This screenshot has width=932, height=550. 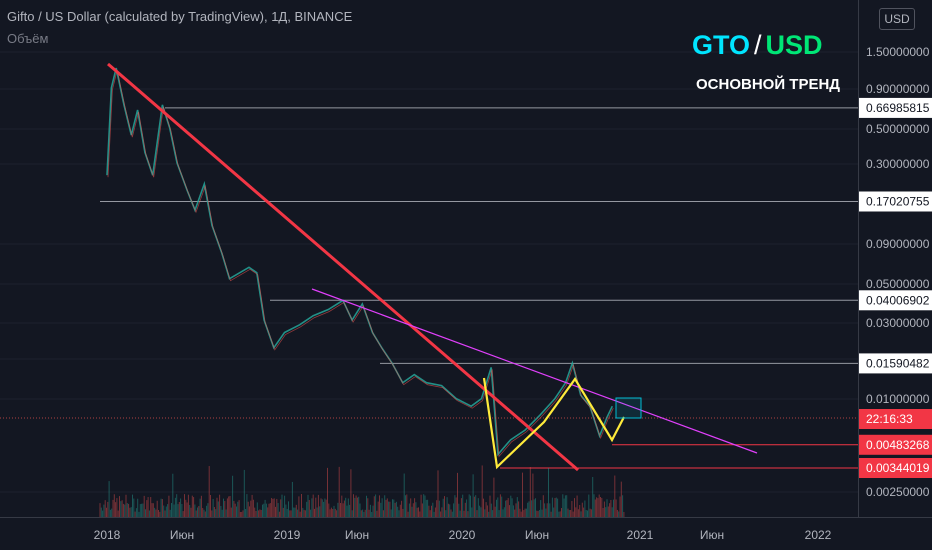 I want to click on y-tick-label: 0.03000000, so click(x=898, y=323).